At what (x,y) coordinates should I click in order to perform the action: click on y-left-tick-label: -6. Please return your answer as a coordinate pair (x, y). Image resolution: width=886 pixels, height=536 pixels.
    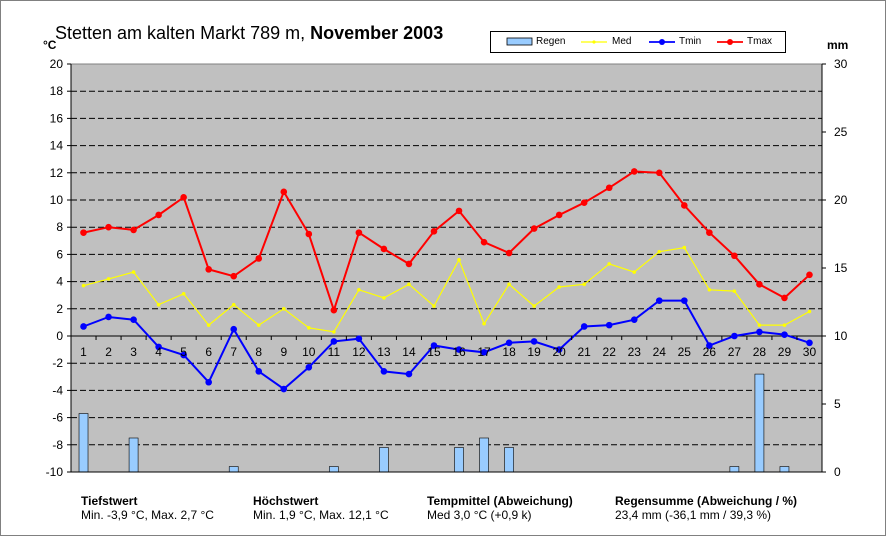
    Looking at the image, I should click on (57, 418).